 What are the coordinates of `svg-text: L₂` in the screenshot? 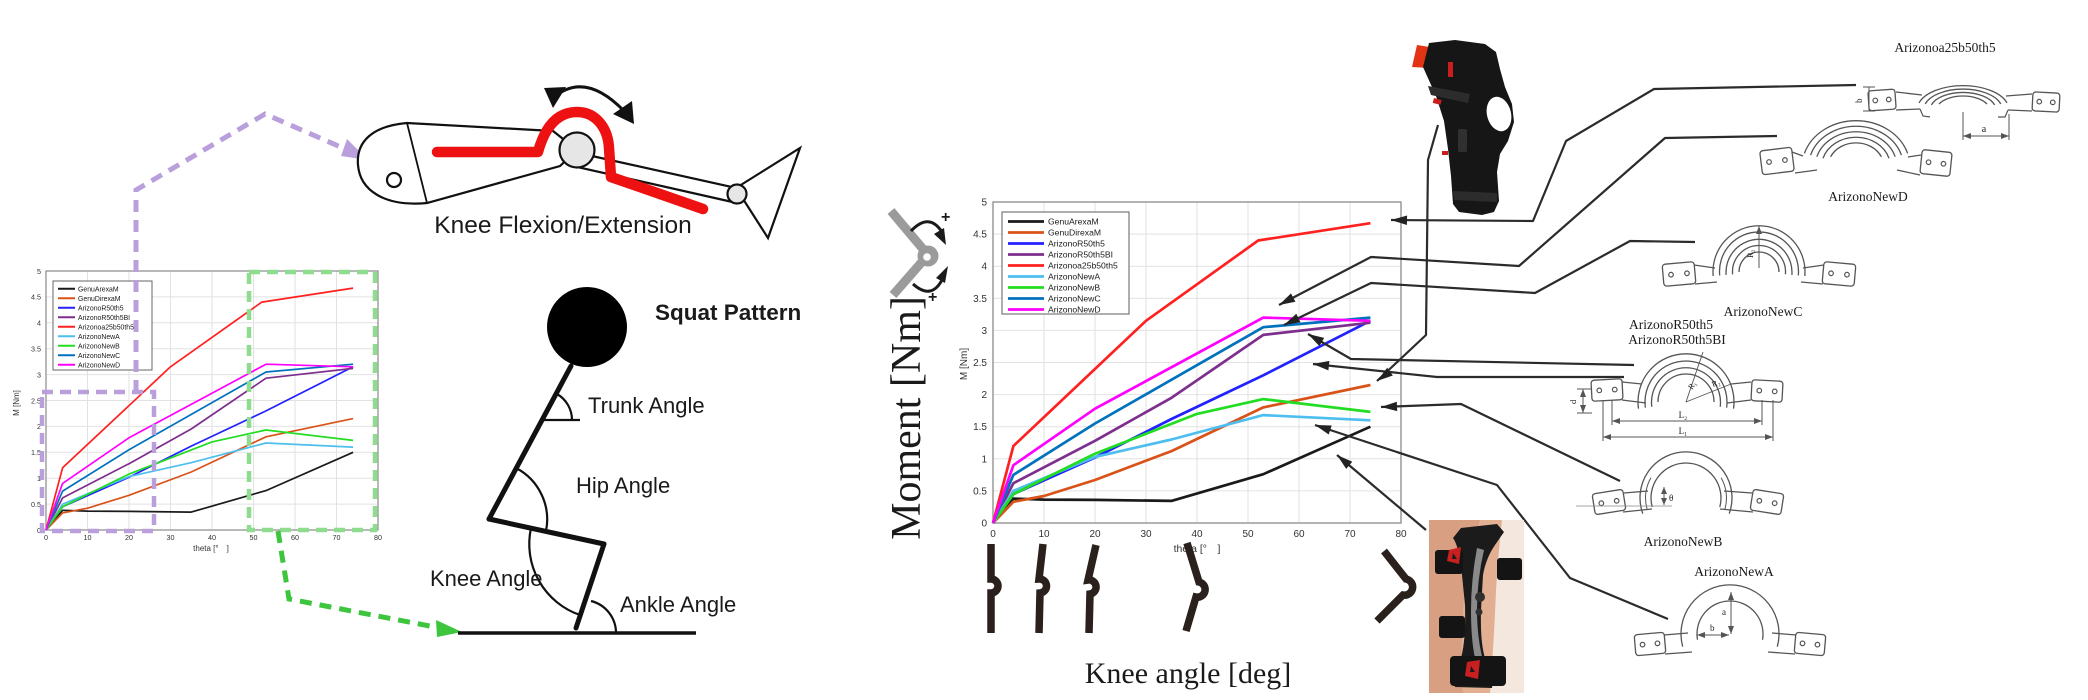 It's located at (1683, 415).